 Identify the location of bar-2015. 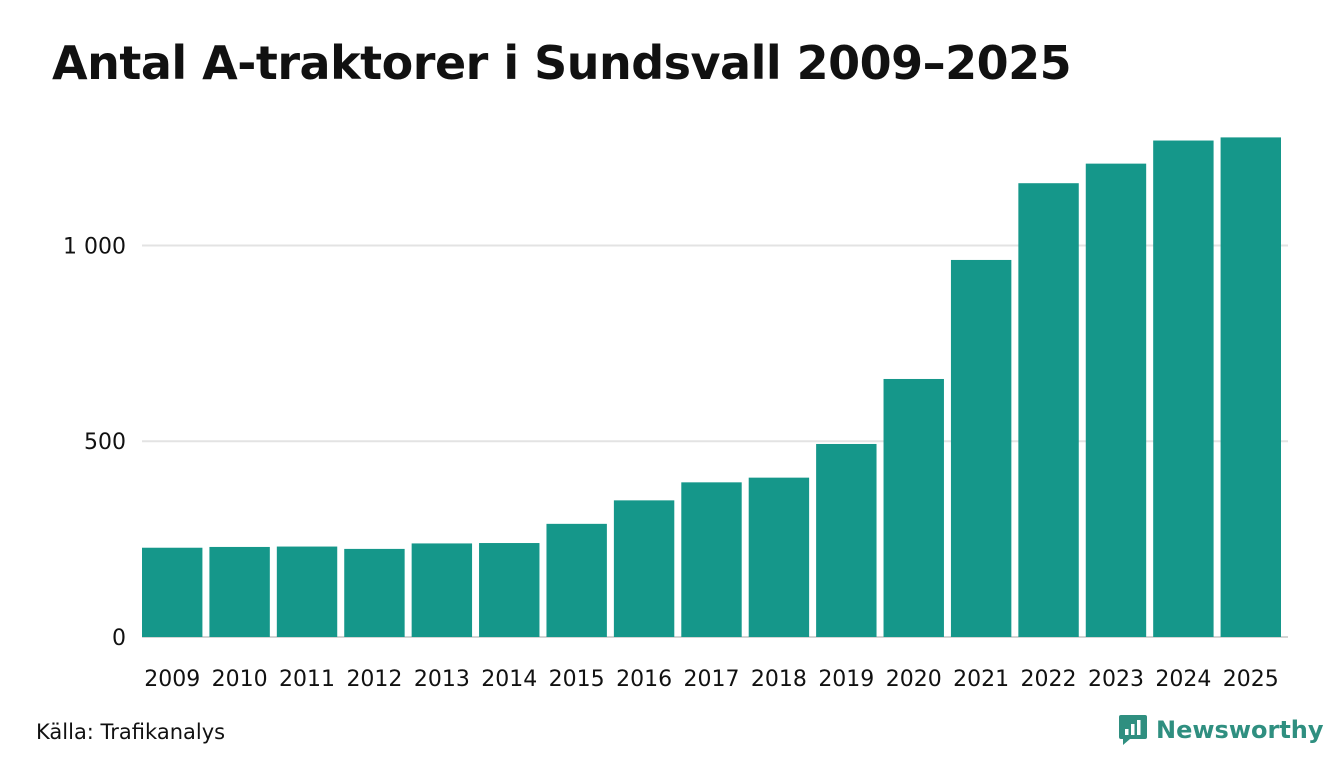
(576, 580).